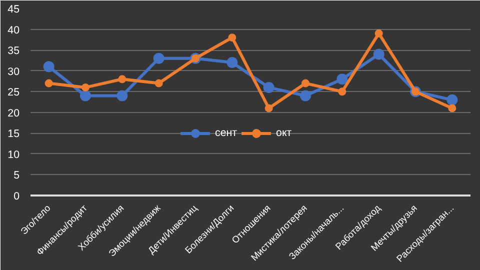 The height and width of the screenshot is (270, 480). What do you see at coordinates (14, 92) in the screenshot?
I see `y-tick-label: 25` at bounding box center [14, 92].